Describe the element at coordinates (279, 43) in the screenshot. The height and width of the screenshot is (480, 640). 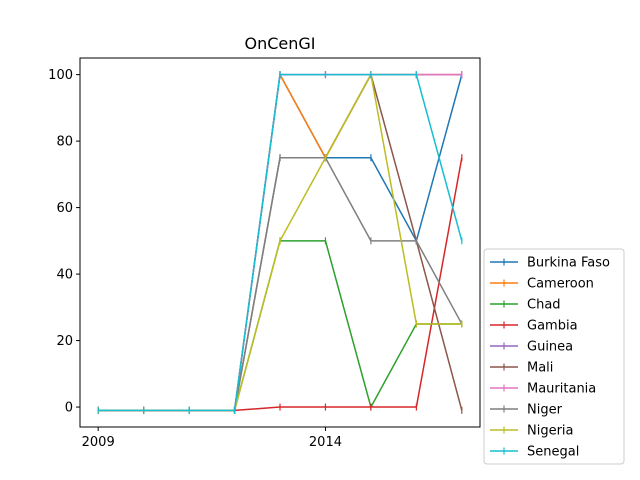
I see `chart-title: OnCenGI` at that location.